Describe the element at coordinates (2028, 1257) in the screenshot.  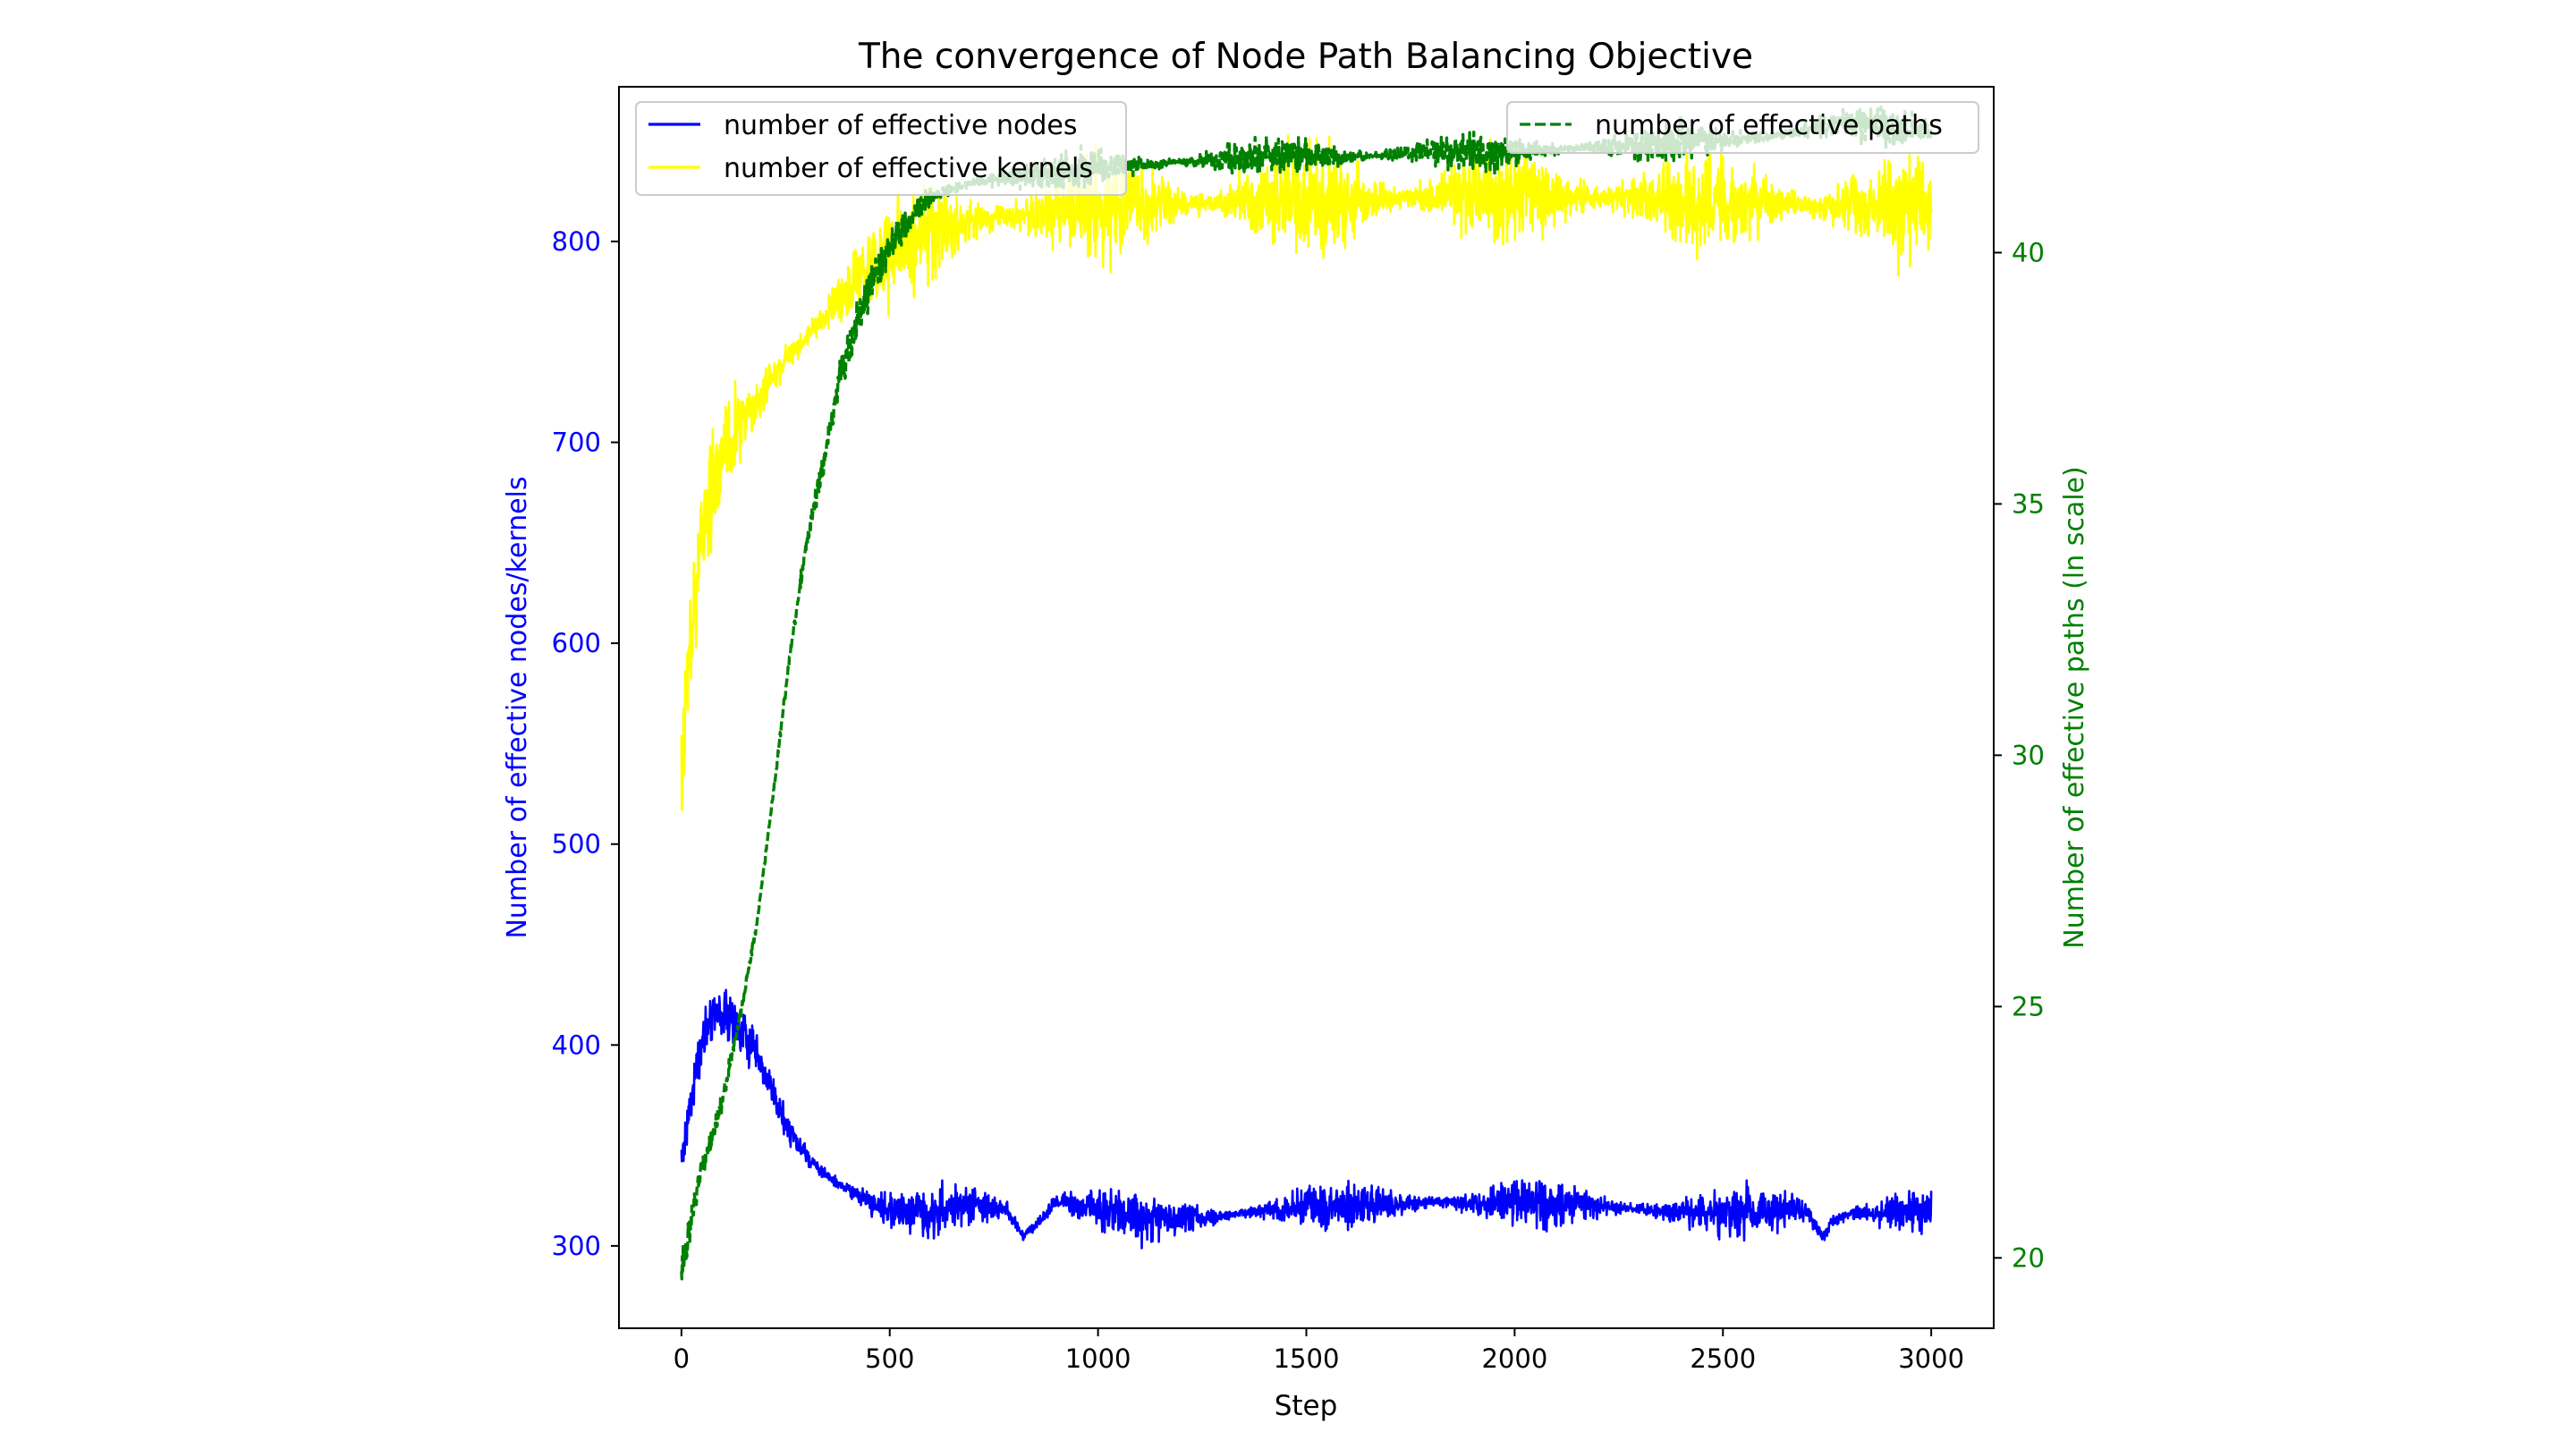
I see `right-y-tick-label: 20` at that location.